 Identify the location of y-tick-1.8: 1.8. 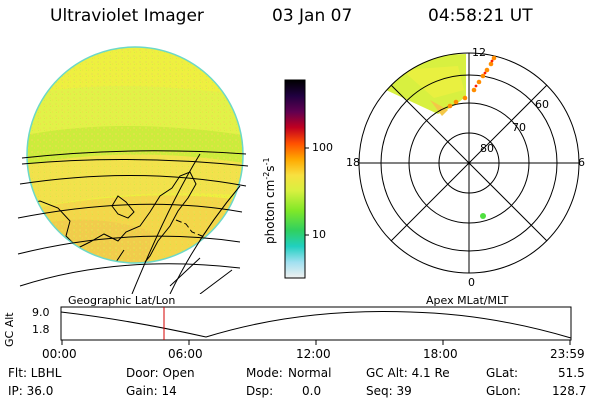
(41, 329).